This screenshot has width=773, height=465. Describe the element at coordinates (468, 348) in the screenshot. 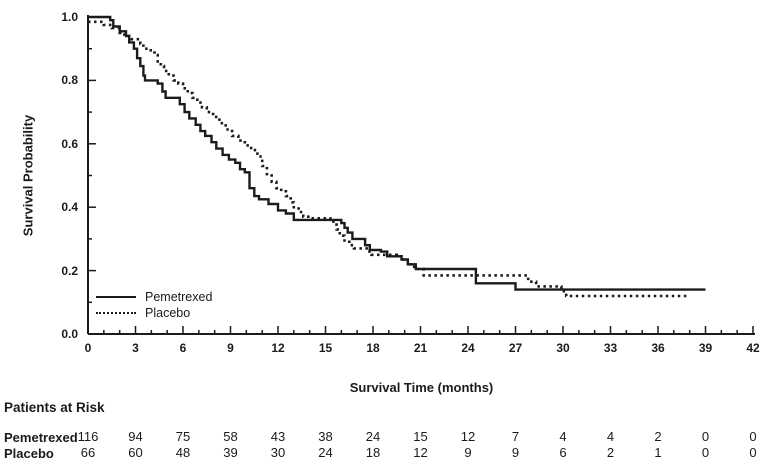

I see `x-tick-label: 24` at that location.